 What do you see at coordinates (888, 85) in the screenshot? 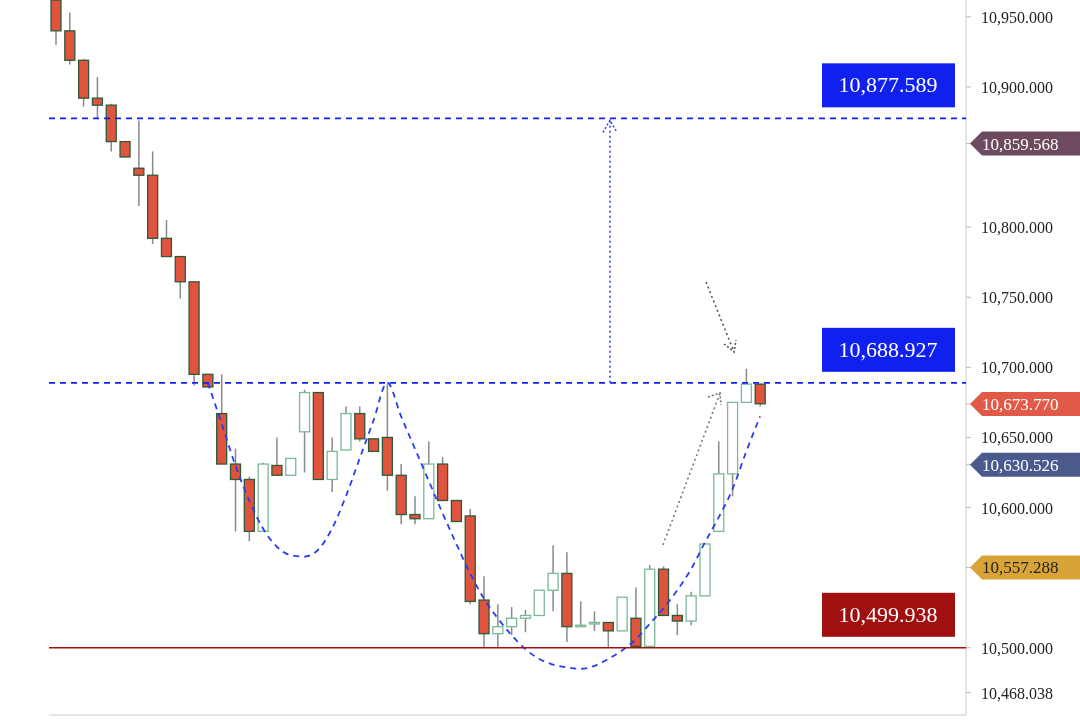
I see `ref-line-label: 10,877.589` at bounding box center [888, 85].